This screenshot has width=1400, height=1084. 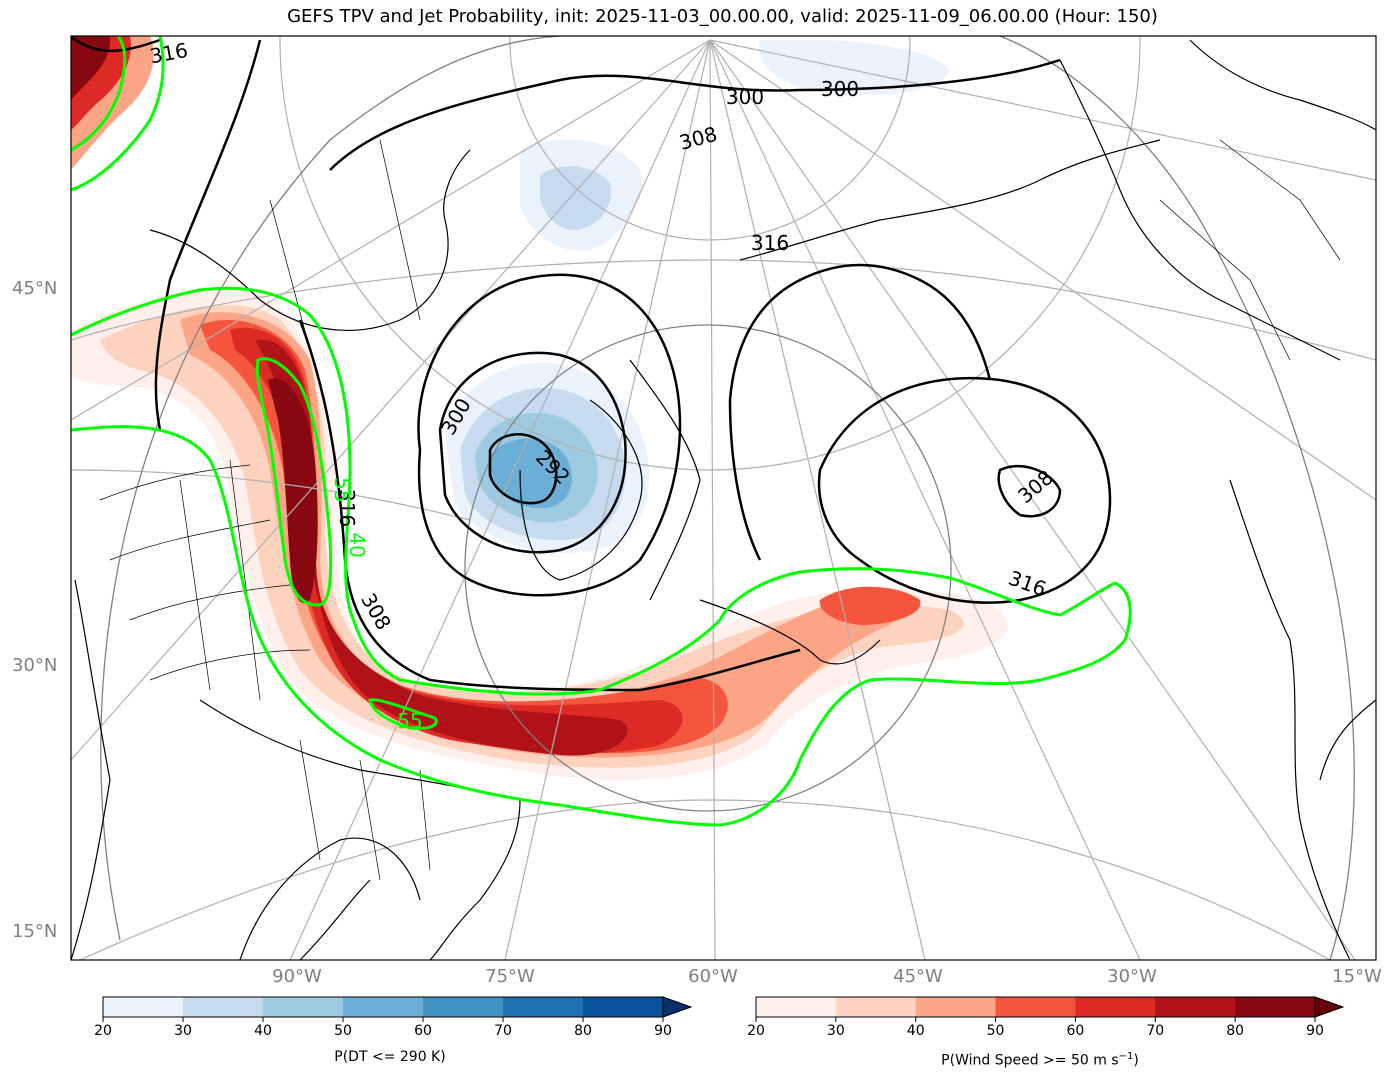 What do you see at coordinates (1126, 1056) in the screenshot?
I see `colorbar-jet-label-sup: −1` at bounding box center [1126, 1056].